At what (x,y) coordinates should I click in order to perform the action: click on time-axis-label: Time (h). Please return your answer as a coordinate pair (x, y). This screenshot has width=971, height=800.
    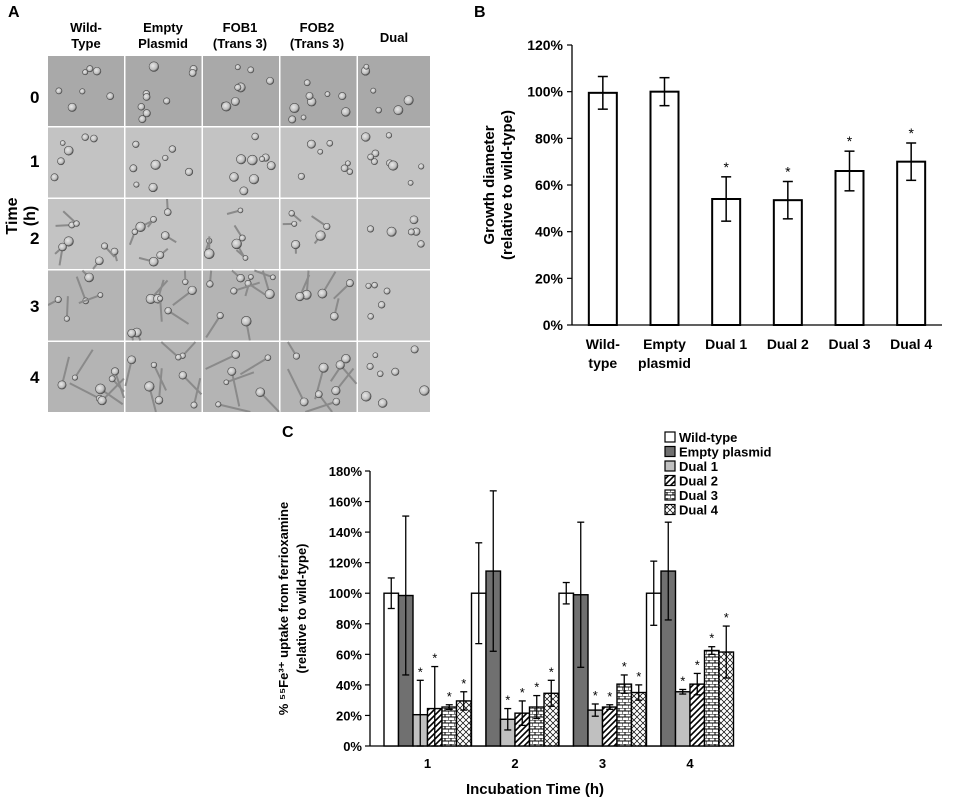
    Looking at the image, I should click on (21, 216).